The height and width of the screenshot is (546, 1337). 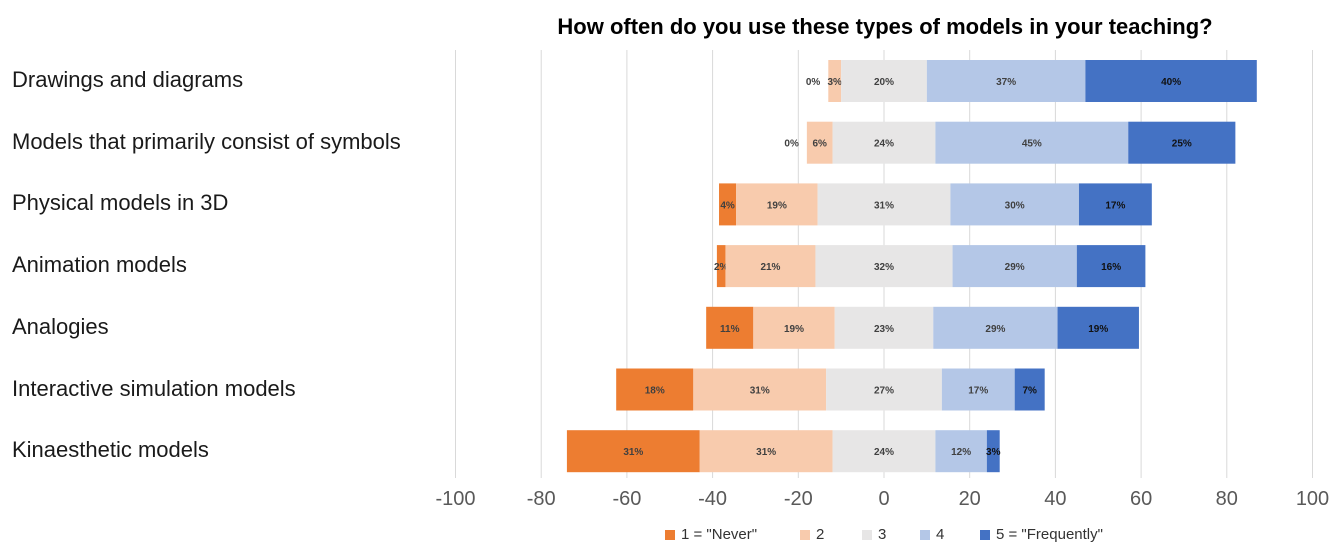 I want to click on data-label: 45%, so click(x=1032, y=144).